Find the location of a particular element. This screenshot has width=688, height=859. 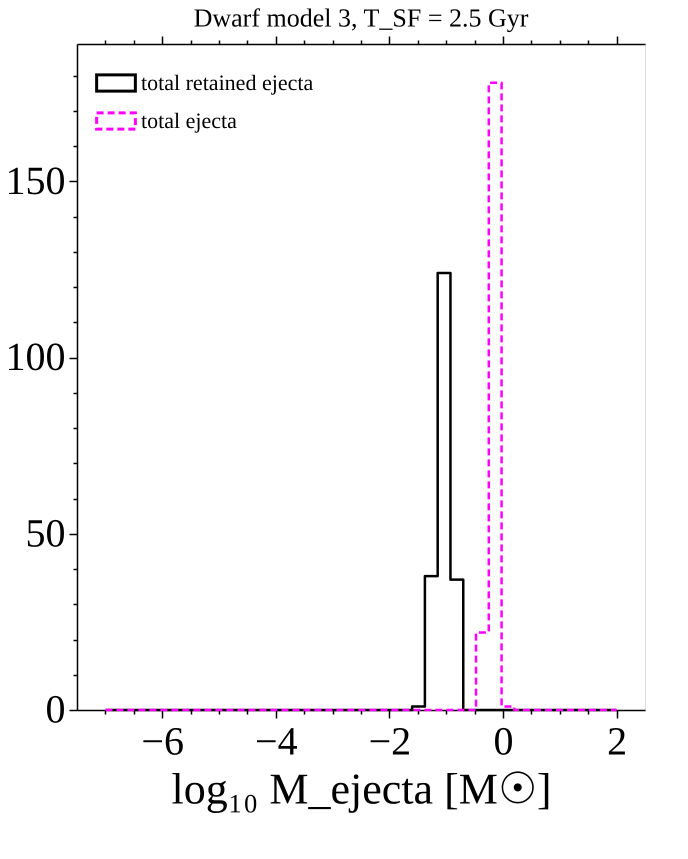

x-tick-label: −4 is located at coordinates (276, 741).